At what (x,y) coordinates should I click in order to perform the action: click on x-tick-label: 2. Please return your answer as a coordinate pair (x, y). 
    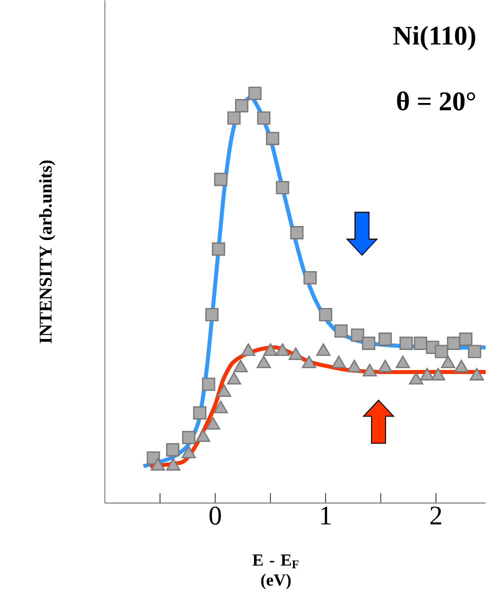
    Looking at the image, I should click on (436, 515).